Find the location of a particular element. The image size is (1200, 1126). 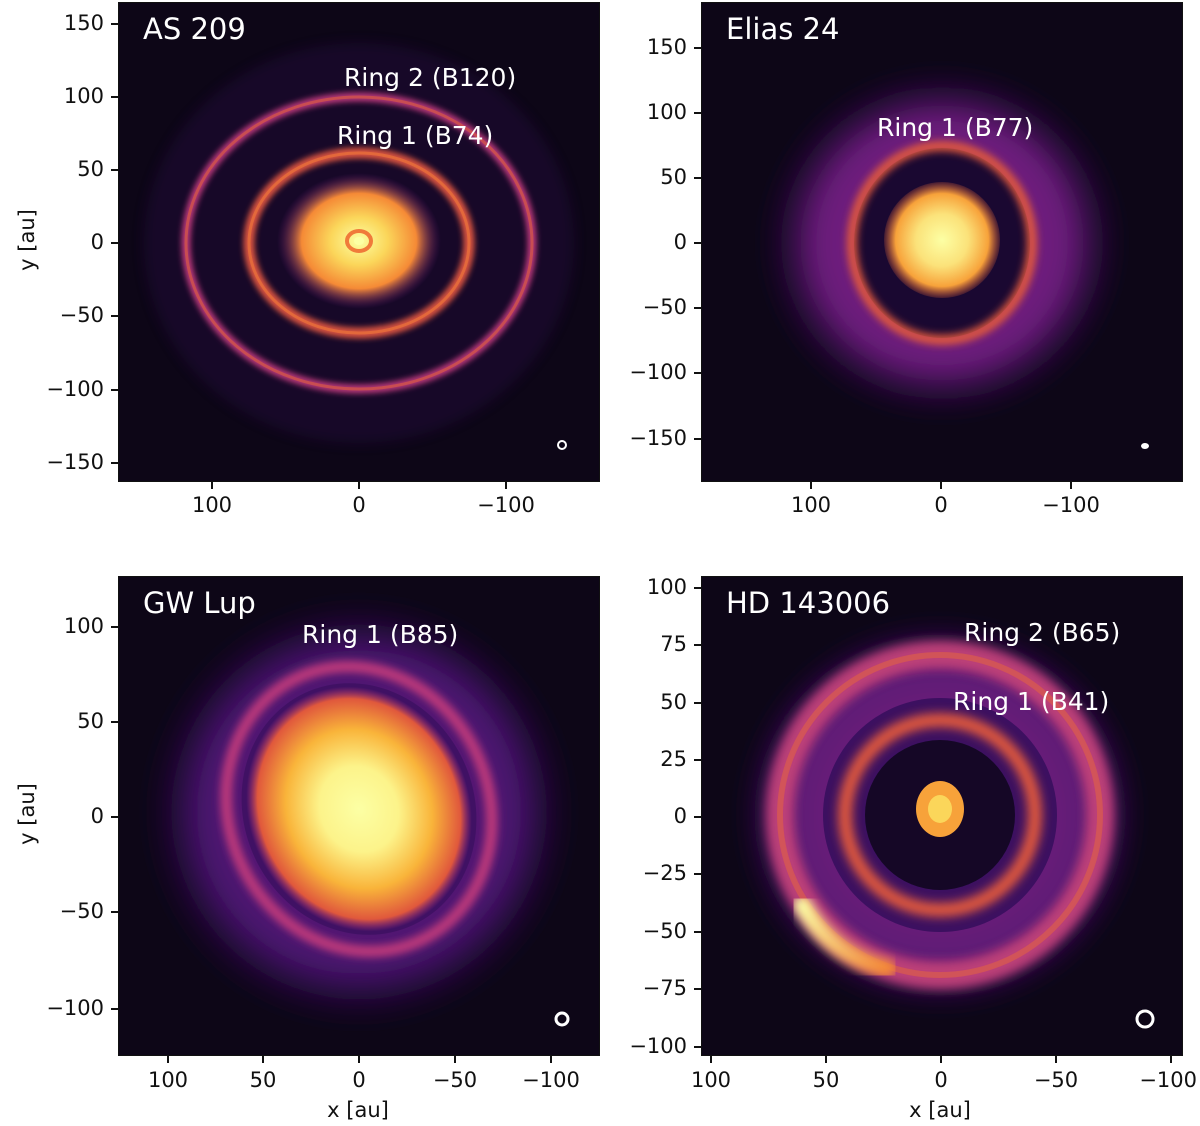

panel-elias24-xtick: −100 is located at coordinates (1071, 505).